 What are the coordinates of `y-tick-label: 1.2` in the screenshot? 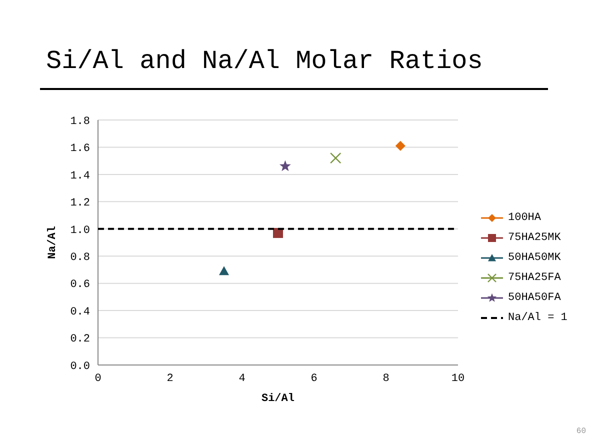 It's located at (80, 204).